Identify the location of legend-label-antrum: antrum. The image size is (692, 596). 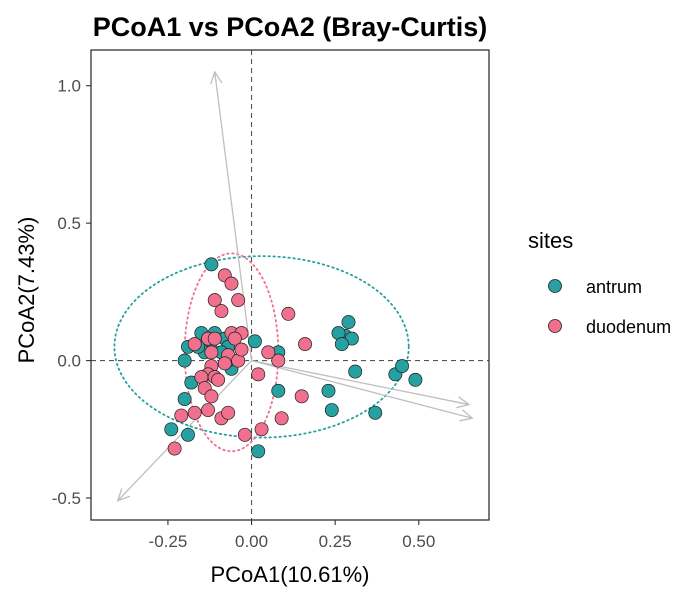
(614, 287).